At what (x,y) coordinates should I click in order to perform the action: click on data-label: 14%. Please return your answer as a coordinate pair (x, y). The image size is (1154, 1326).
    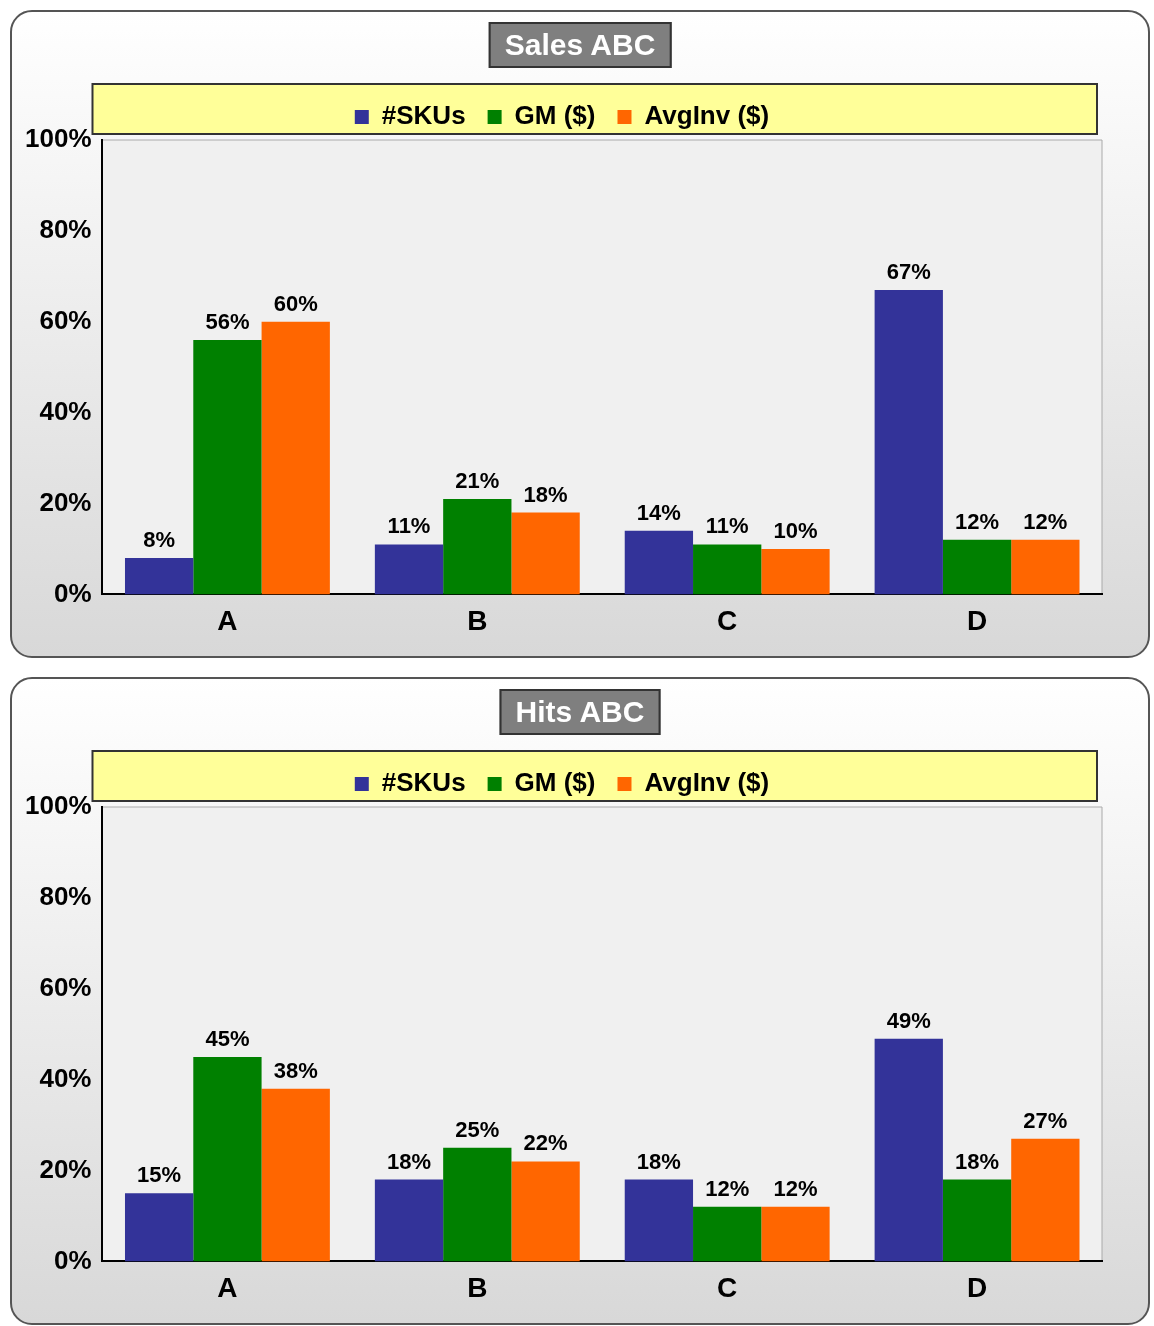
    Looking at the image, I should click on (658, 512).